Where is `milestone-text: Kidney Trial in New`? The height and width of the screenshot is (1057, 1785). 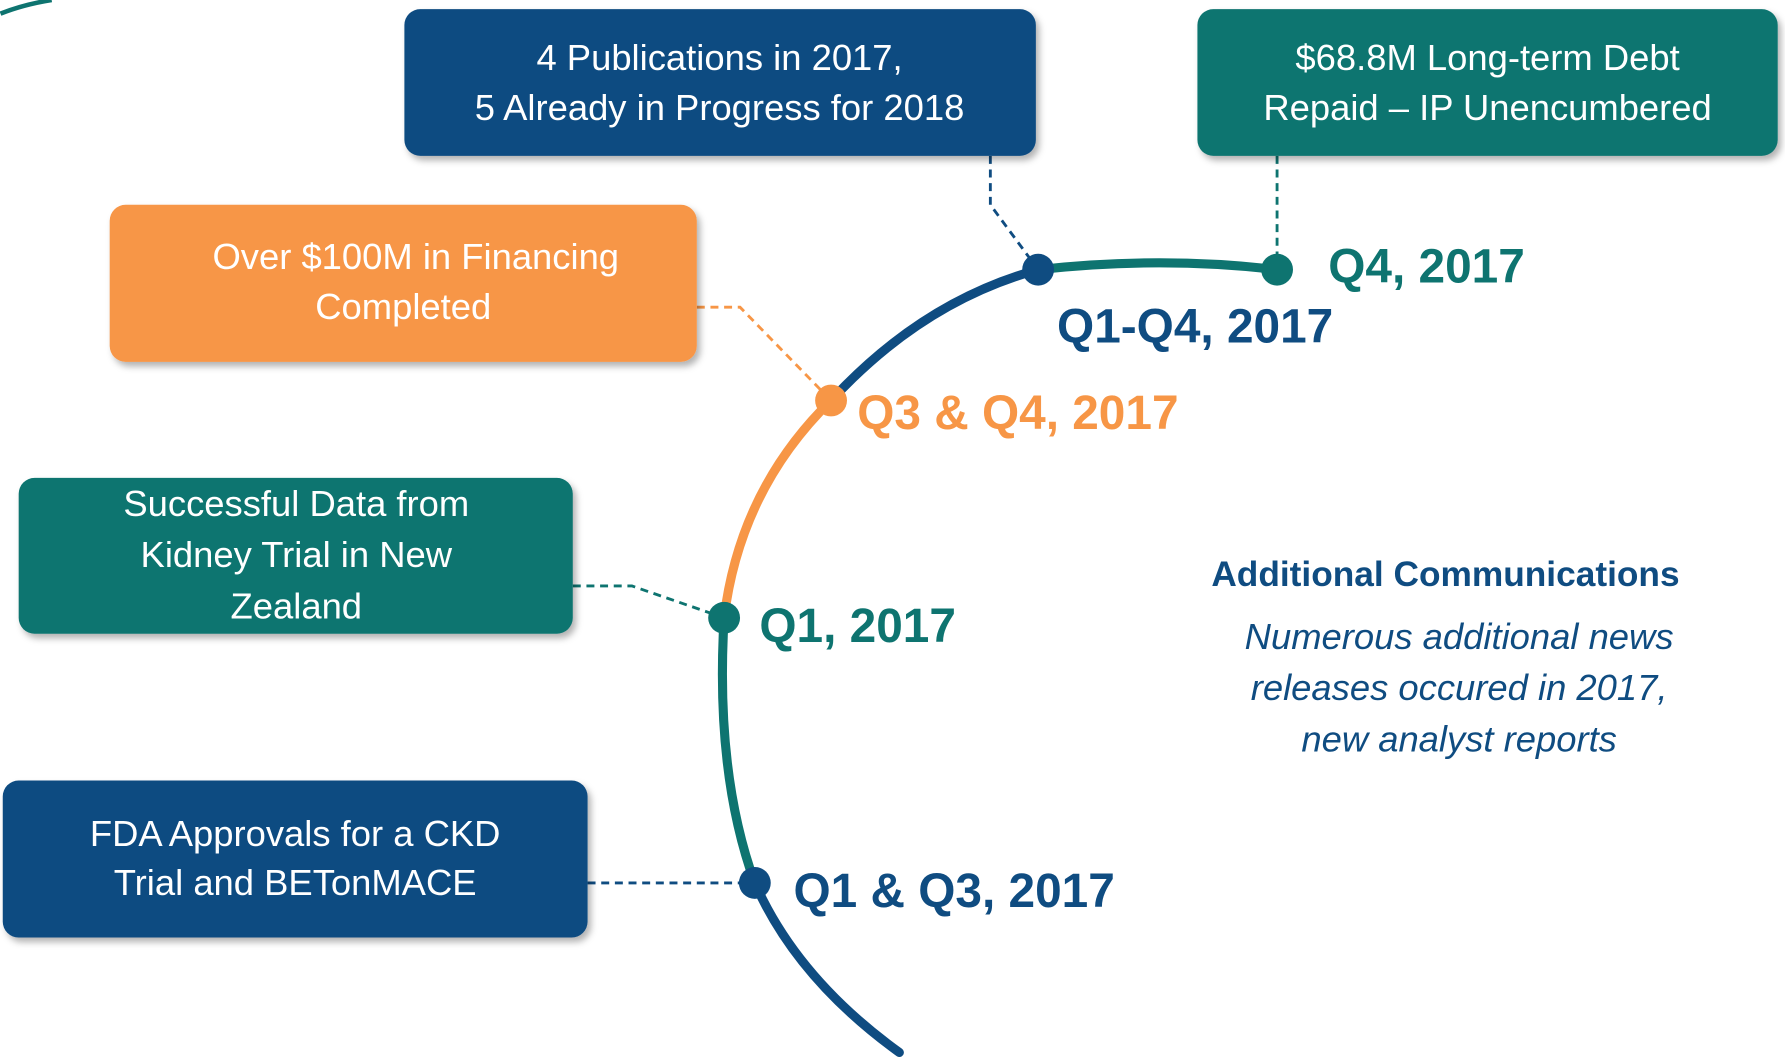 milestone-text: Kidney Trial in New is located at coordinates (297, 554).